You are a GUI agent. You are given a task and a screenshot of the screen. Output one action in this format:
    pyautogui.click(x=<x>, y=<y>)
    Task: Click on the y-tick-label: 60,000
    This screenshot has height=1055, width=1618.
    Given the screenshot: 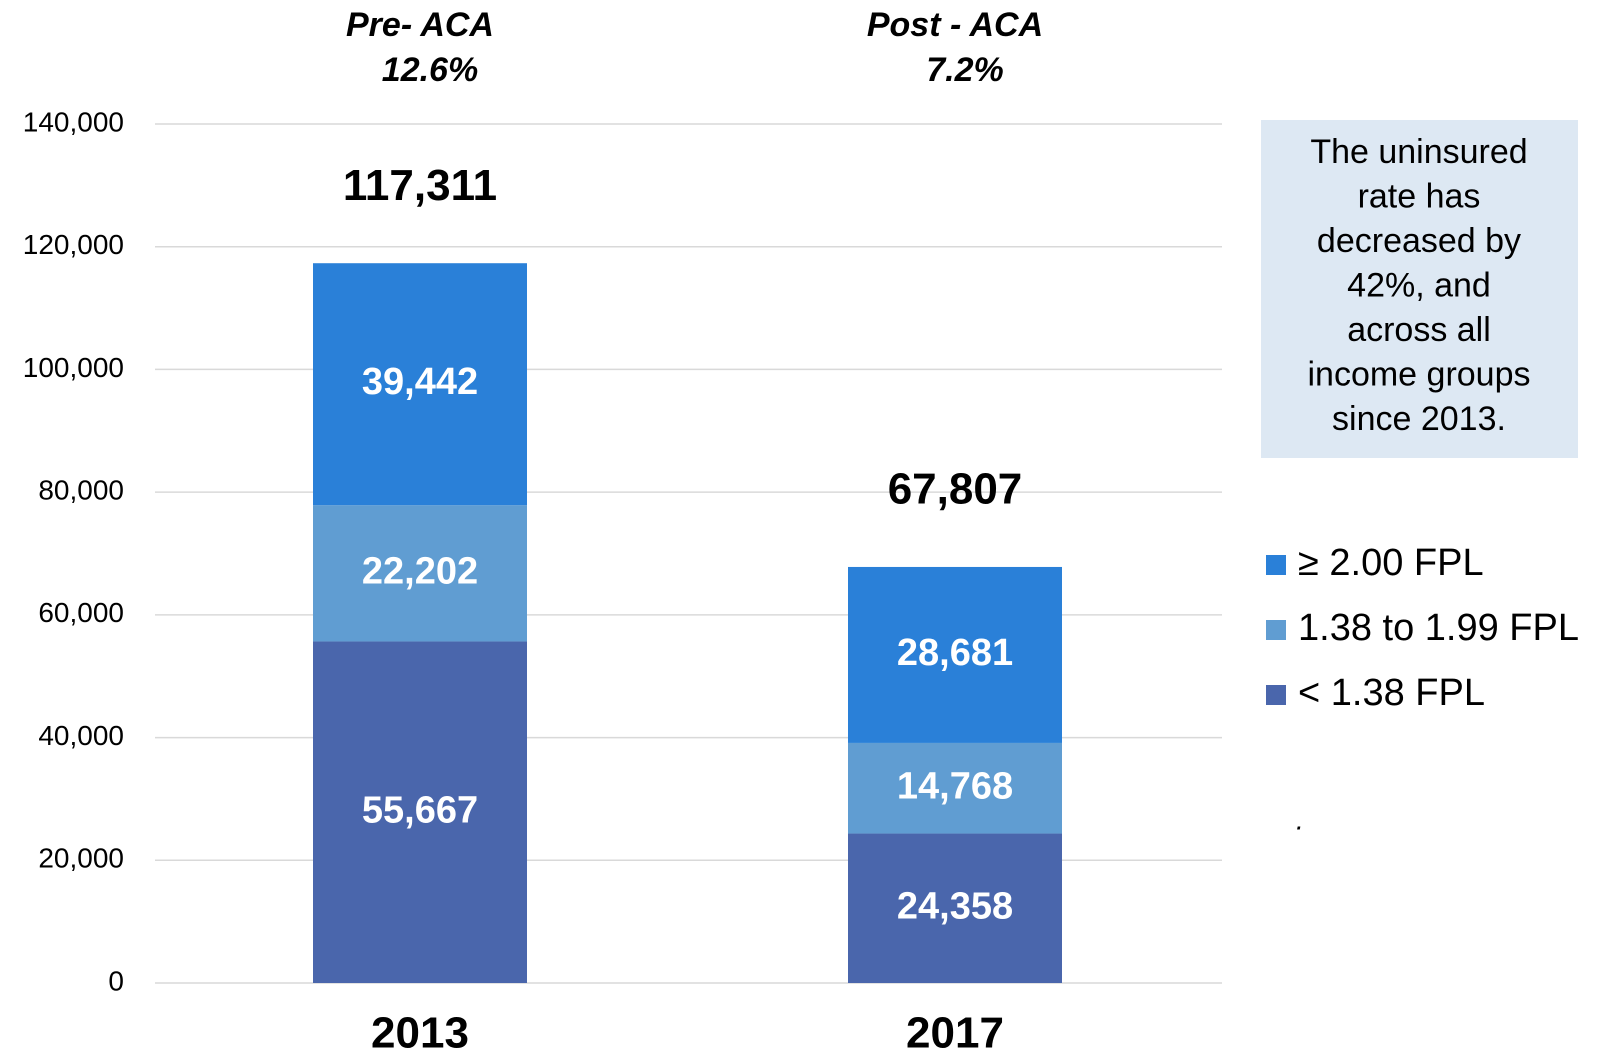 What is the action you would take?
    pyautogui.click(x=81, y=612)
    